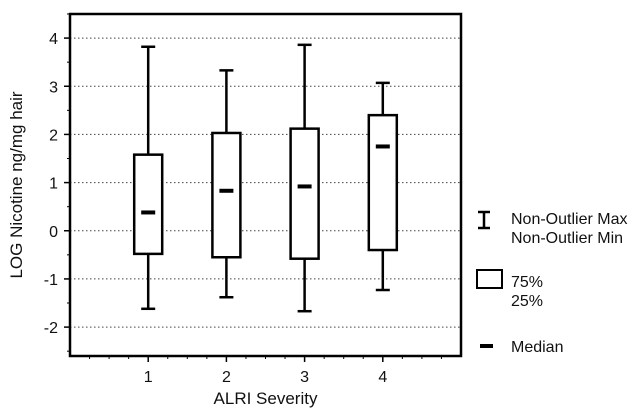  Describe the element at coordinates (51, 280) in the screenshot. I see `y-tick-label: -1` at that location.